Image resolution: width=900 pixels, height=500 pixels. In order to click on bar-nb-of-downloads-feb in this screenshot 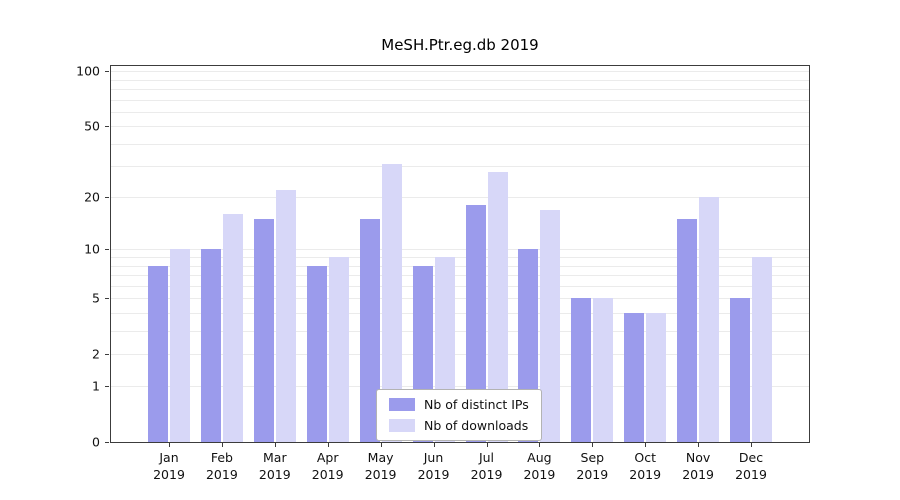, I will do `click(232, 328)`.